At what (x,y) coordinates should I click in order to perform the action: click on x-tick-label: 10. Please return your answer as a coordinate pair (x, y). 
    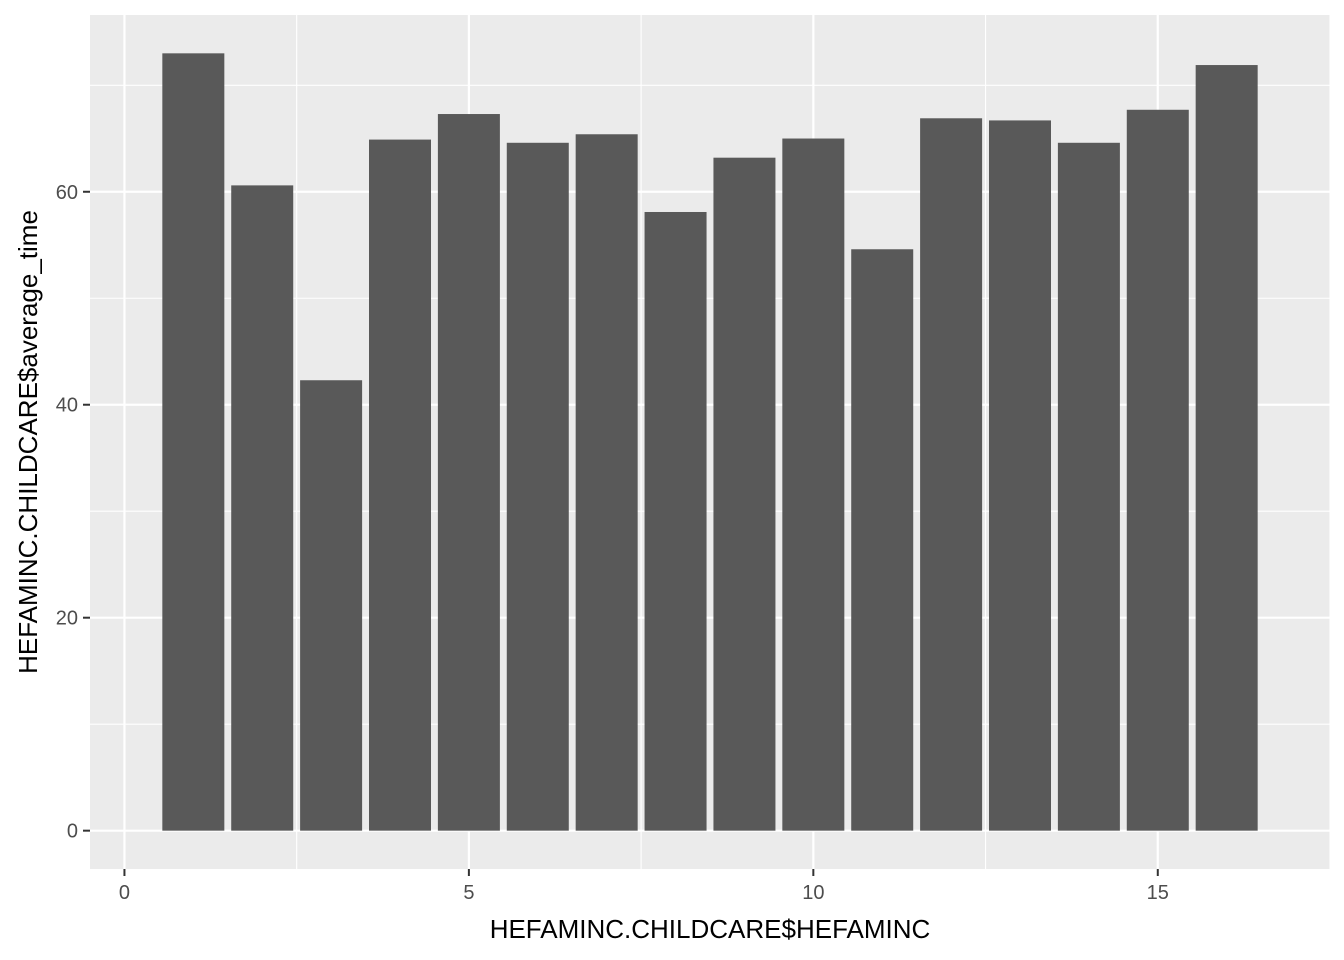
    Looking at the image, I should click on (813, 893).